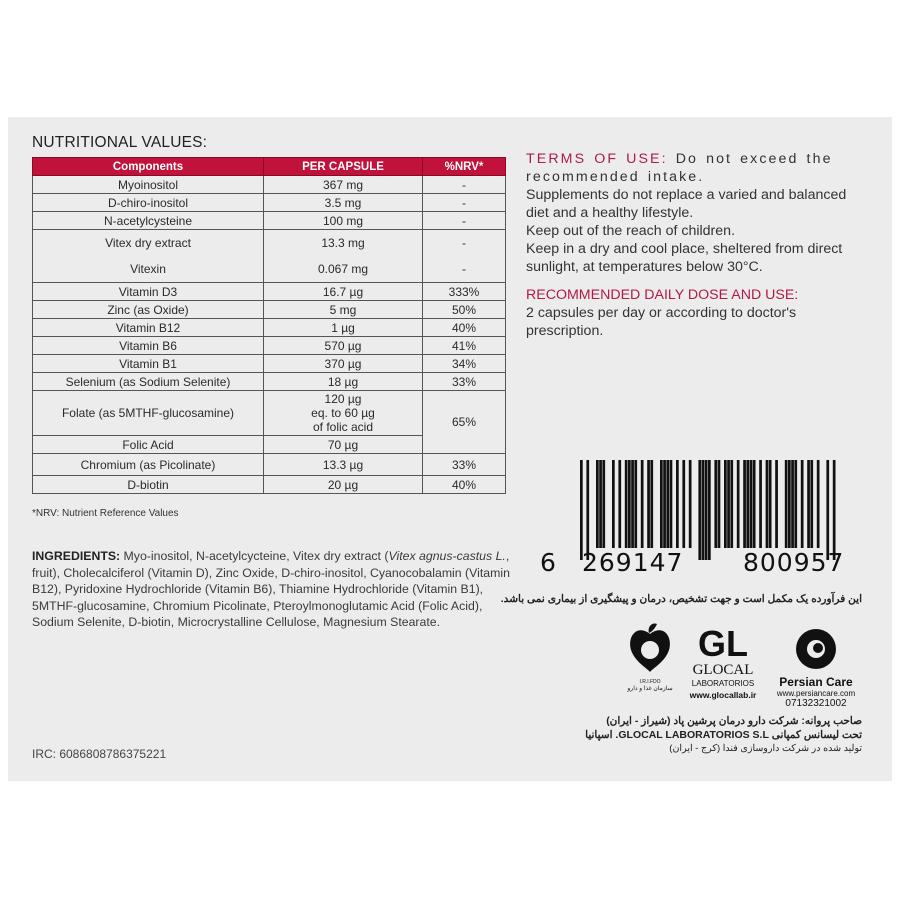 The height and width of the screenshot is (900, 900). I want to click on table-row: Chromium (as Picolinate) 13.3 µg 33%, so click(269, 464).